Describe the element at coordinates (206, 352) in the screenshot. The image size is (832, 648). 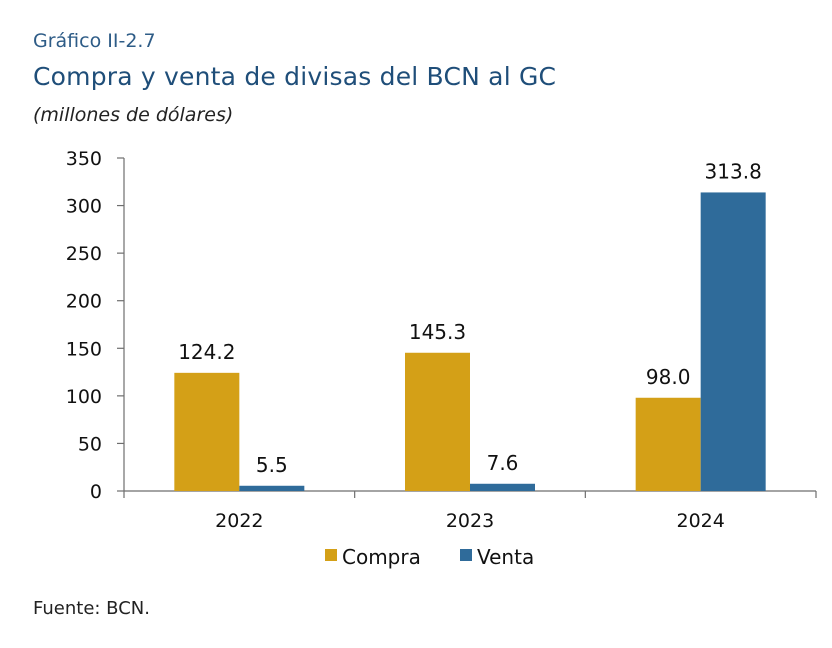
I see `data-label: 124.2` at that location.